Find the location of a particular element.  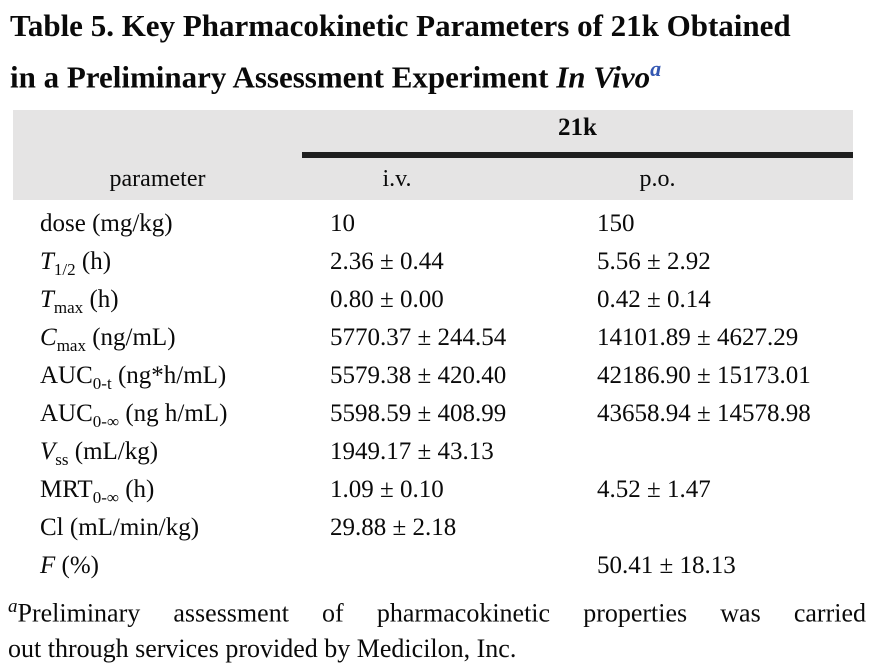

parameter-cell: Cmax (ng/mL) is located at coordinates (157, 338).